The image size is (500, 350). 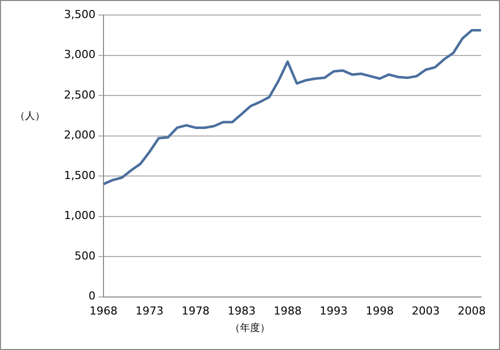 What do you see at coordinates (288, 311) in the screenshot?
I see `x-tick-label: 1988` at bounding box center [288, 311].